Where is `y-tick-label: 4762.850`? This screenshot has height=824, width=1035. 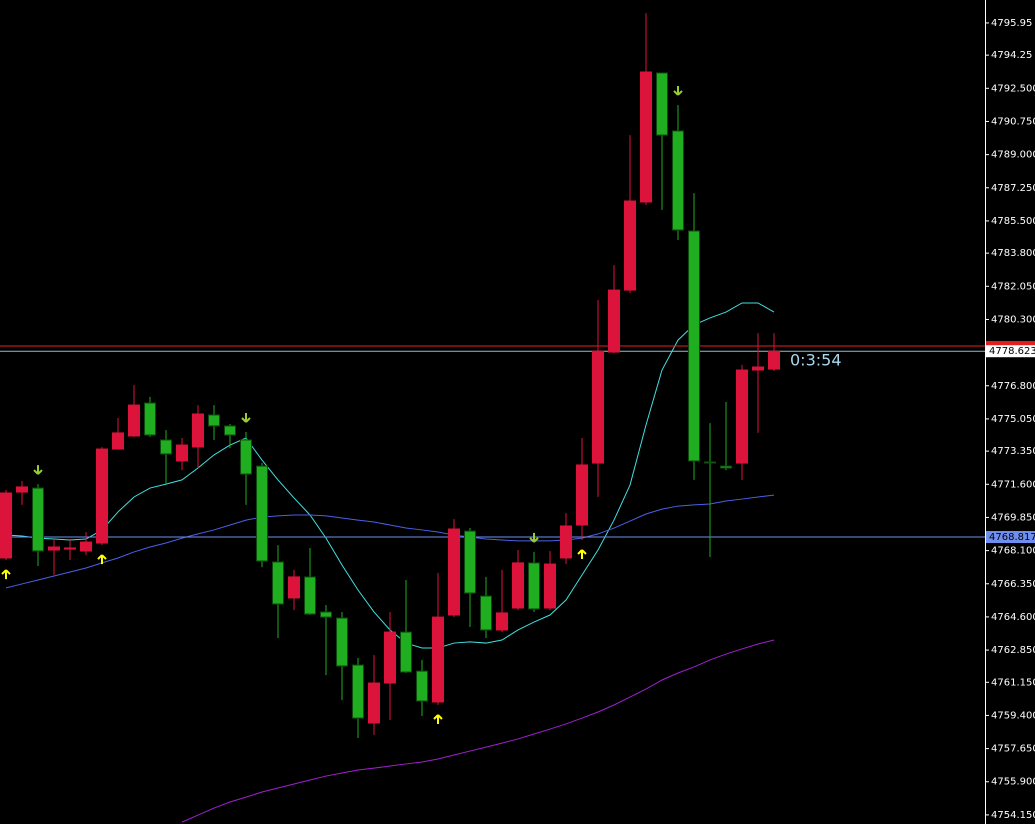
y-tick-label: 4762.850 is located at coordinates (1013, 650).